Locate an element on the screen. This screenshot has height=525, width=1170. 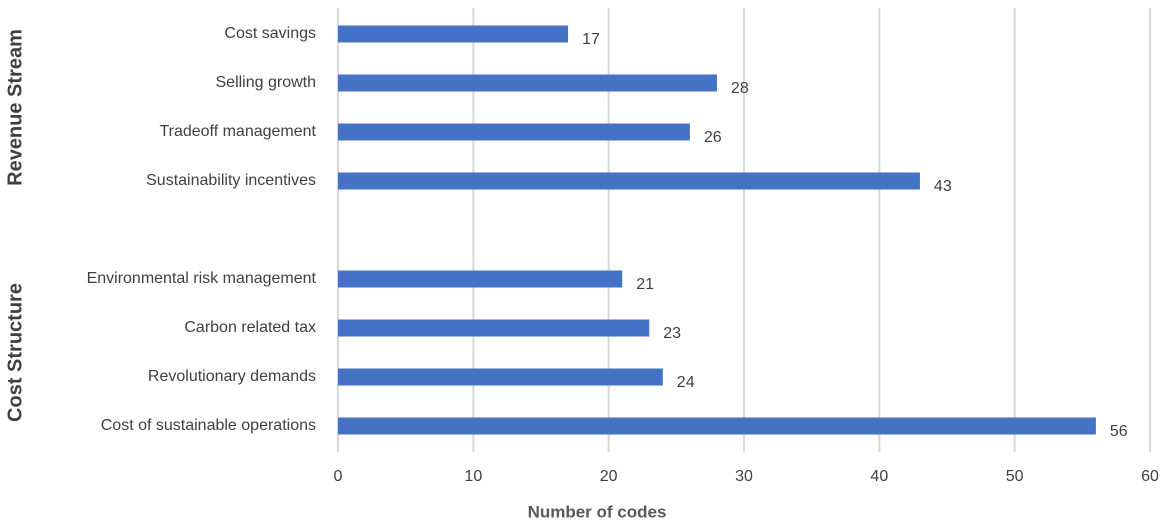
y-tick-label: Carbon related tax is located at coordinates (250, 327).